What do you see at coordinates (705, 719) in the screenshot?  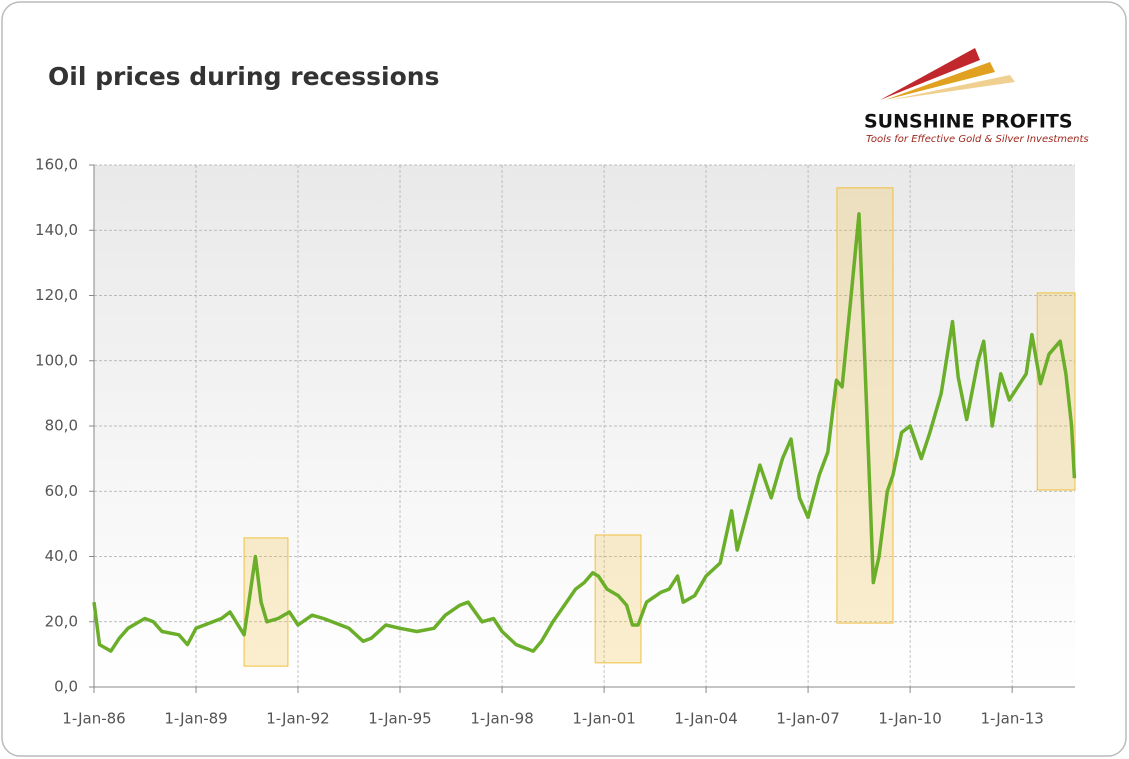 I see `x-tick-label: 1-Jan-04` at bounding box center [705, 719].